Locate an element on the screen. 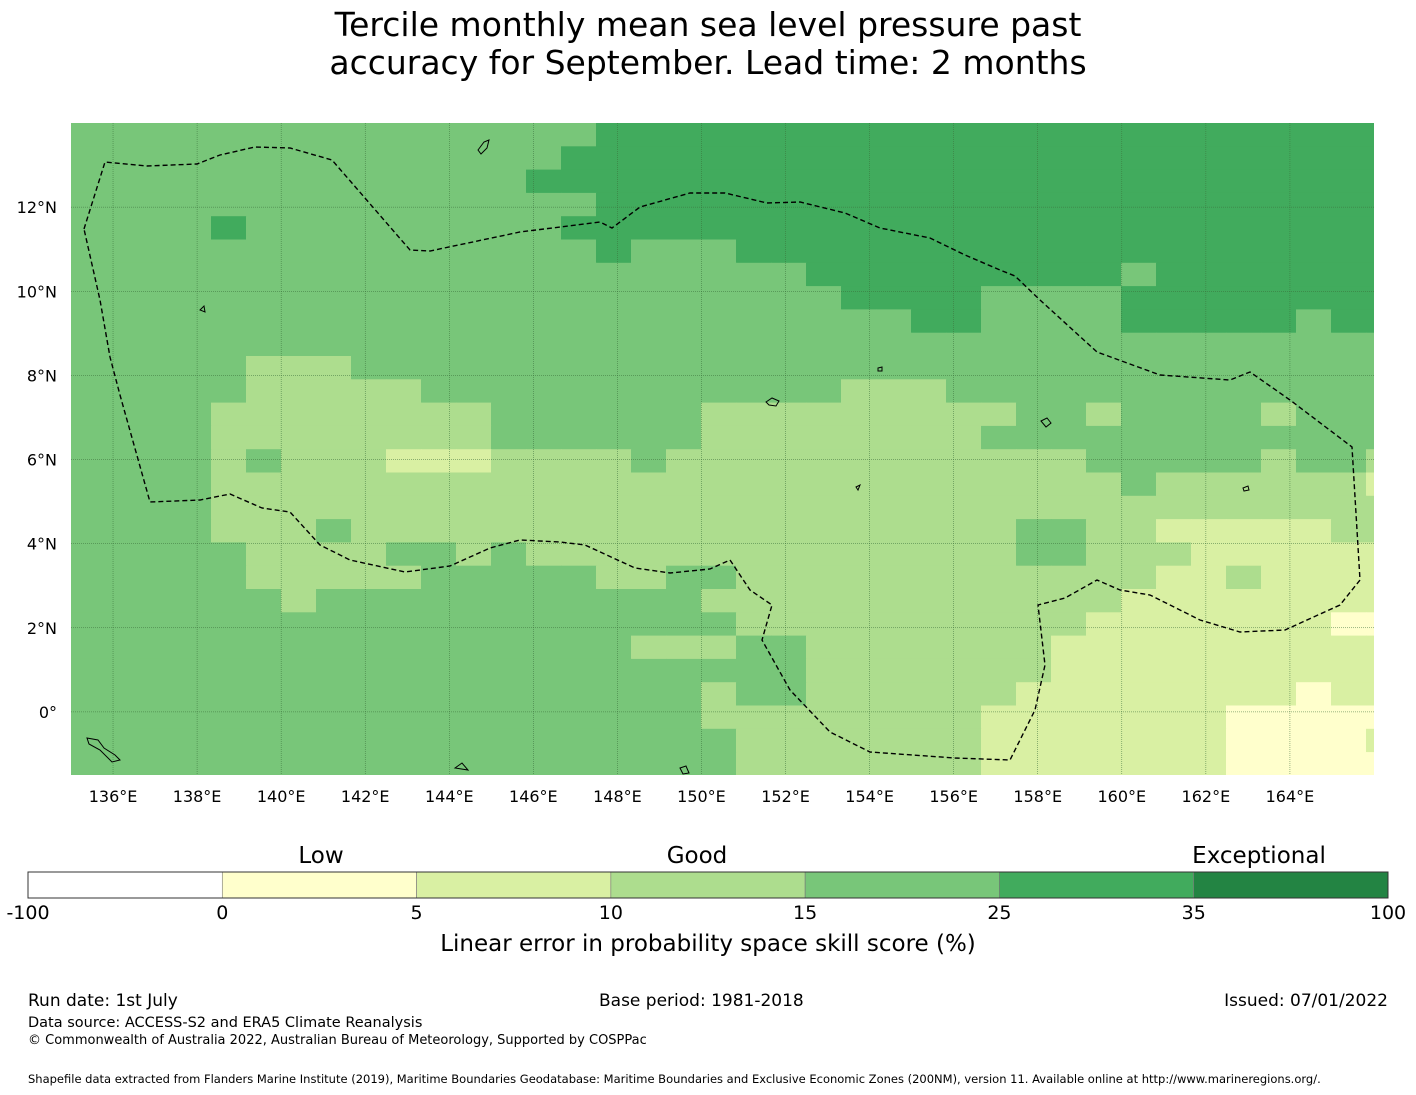 This screenshot has width=1416, height=1095. colorbar-tick-label: 10 is located at coordinates (610, 913).